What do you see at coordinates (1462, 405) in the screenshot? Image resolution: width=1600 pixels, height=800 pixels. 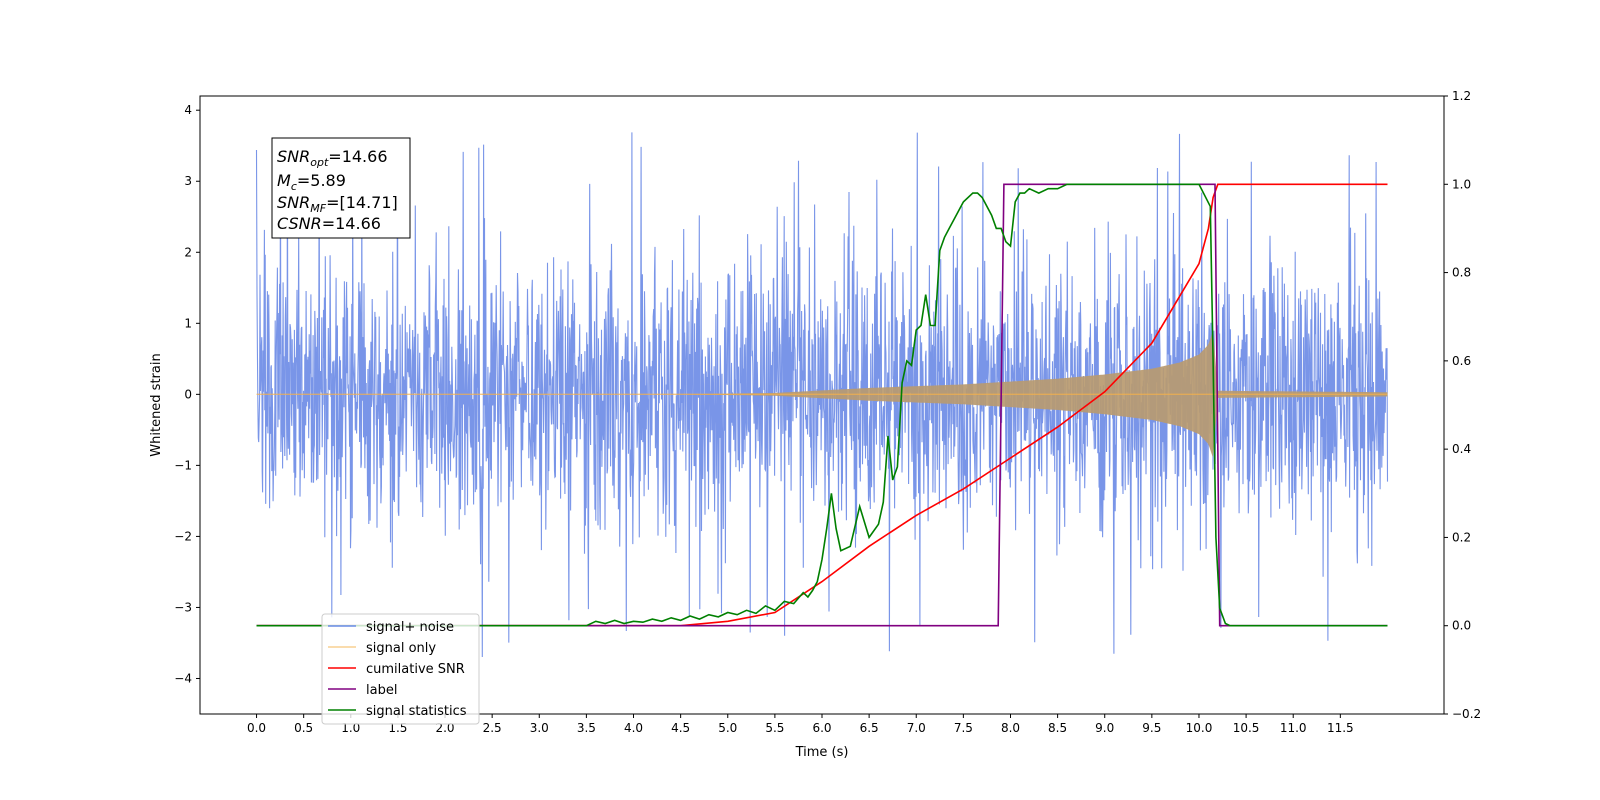 I see `y-axis-right-ticks: −0.2 0.0 0.2 0.4 0.6 0.8 1.0 1.2` at bounding box center [1462, 405].